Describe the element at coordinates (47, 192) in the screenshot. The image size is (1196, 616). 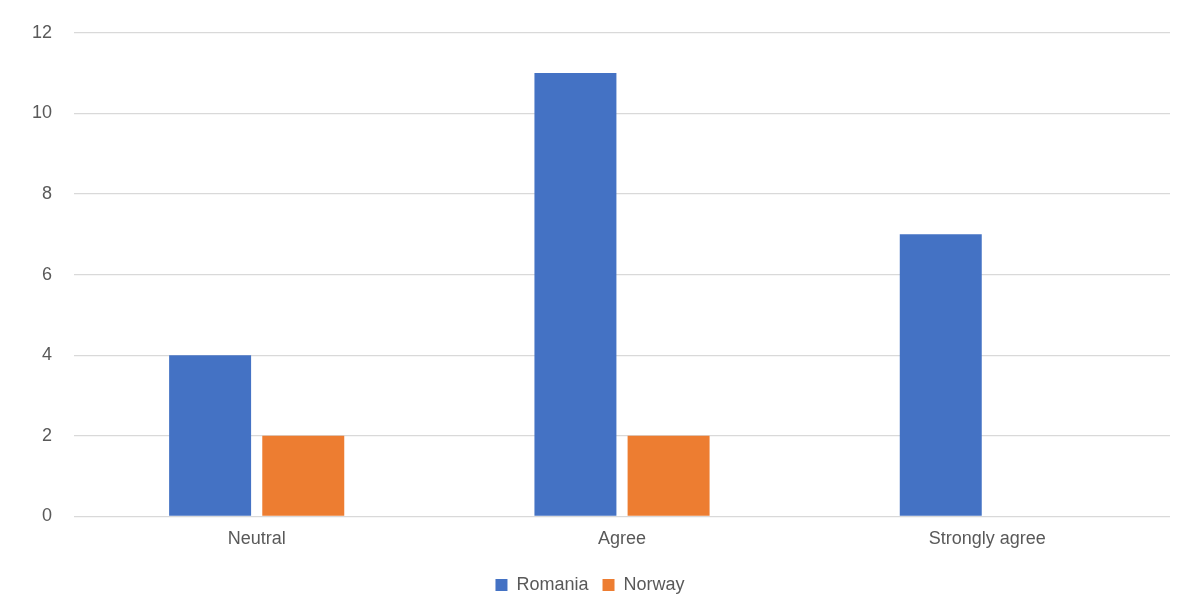
I see `y-tick-label: 8` at that location.